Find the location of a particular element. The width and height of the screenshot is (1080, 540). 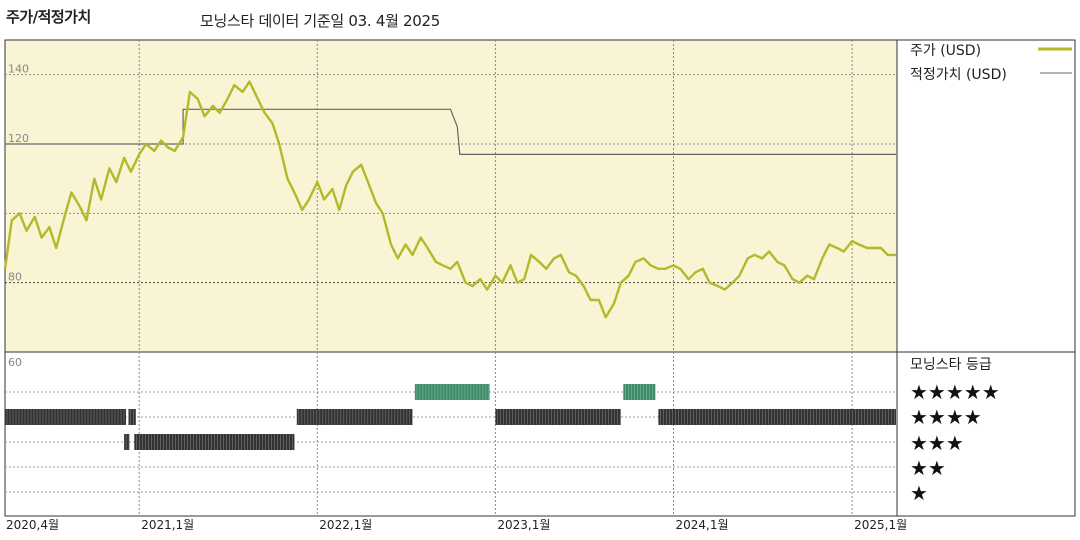

x-tick-label-3: 2023,1월 is located at coordinates (523, 525).